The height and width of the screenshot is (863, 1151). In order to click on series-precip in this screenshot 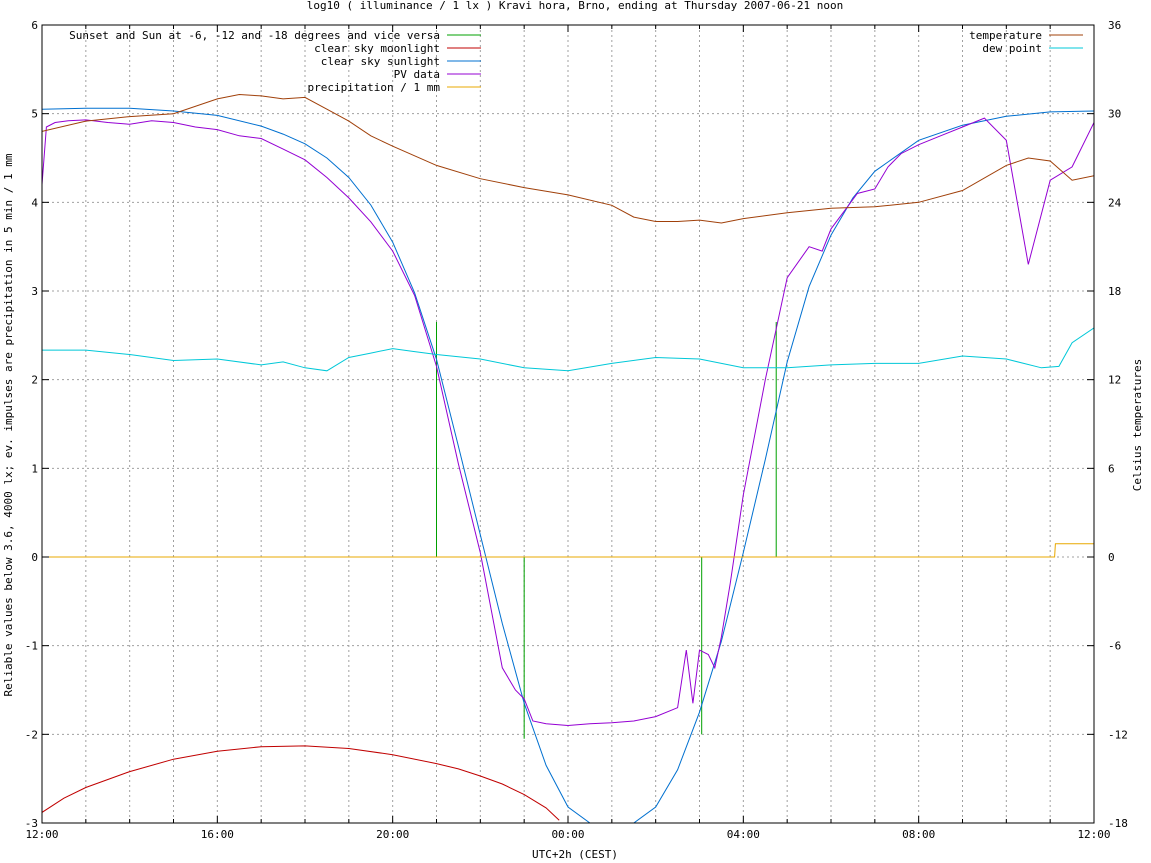, I will do `click(568, 550)`.